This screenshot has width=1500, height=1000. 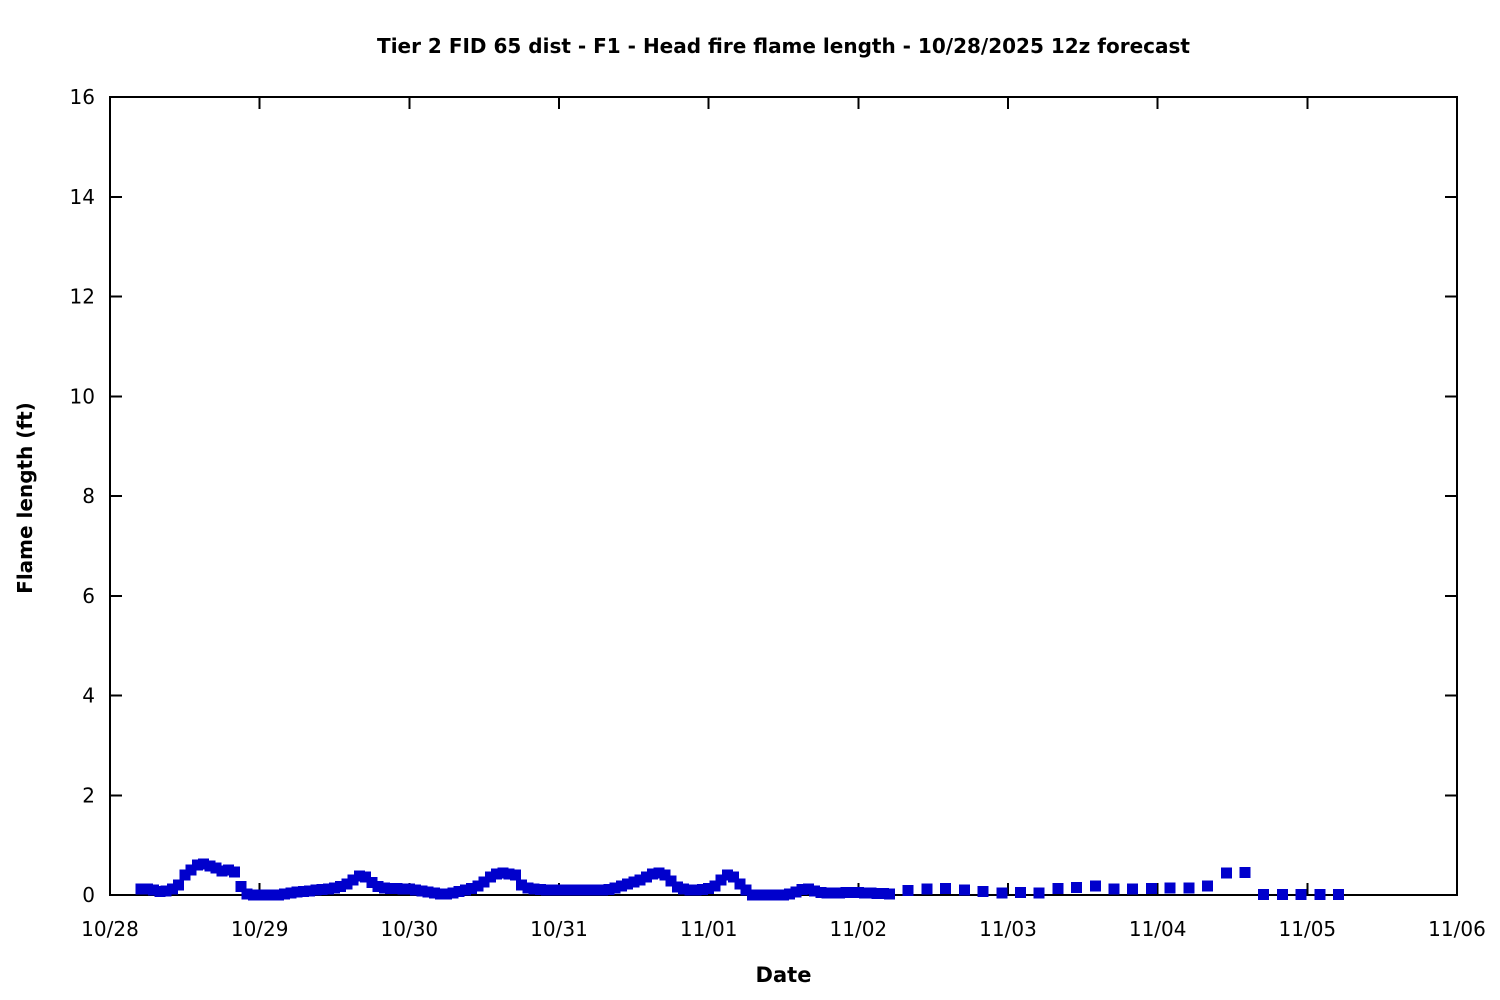 I want to click on y-tick-label: 10, so click(x=82, y=396).